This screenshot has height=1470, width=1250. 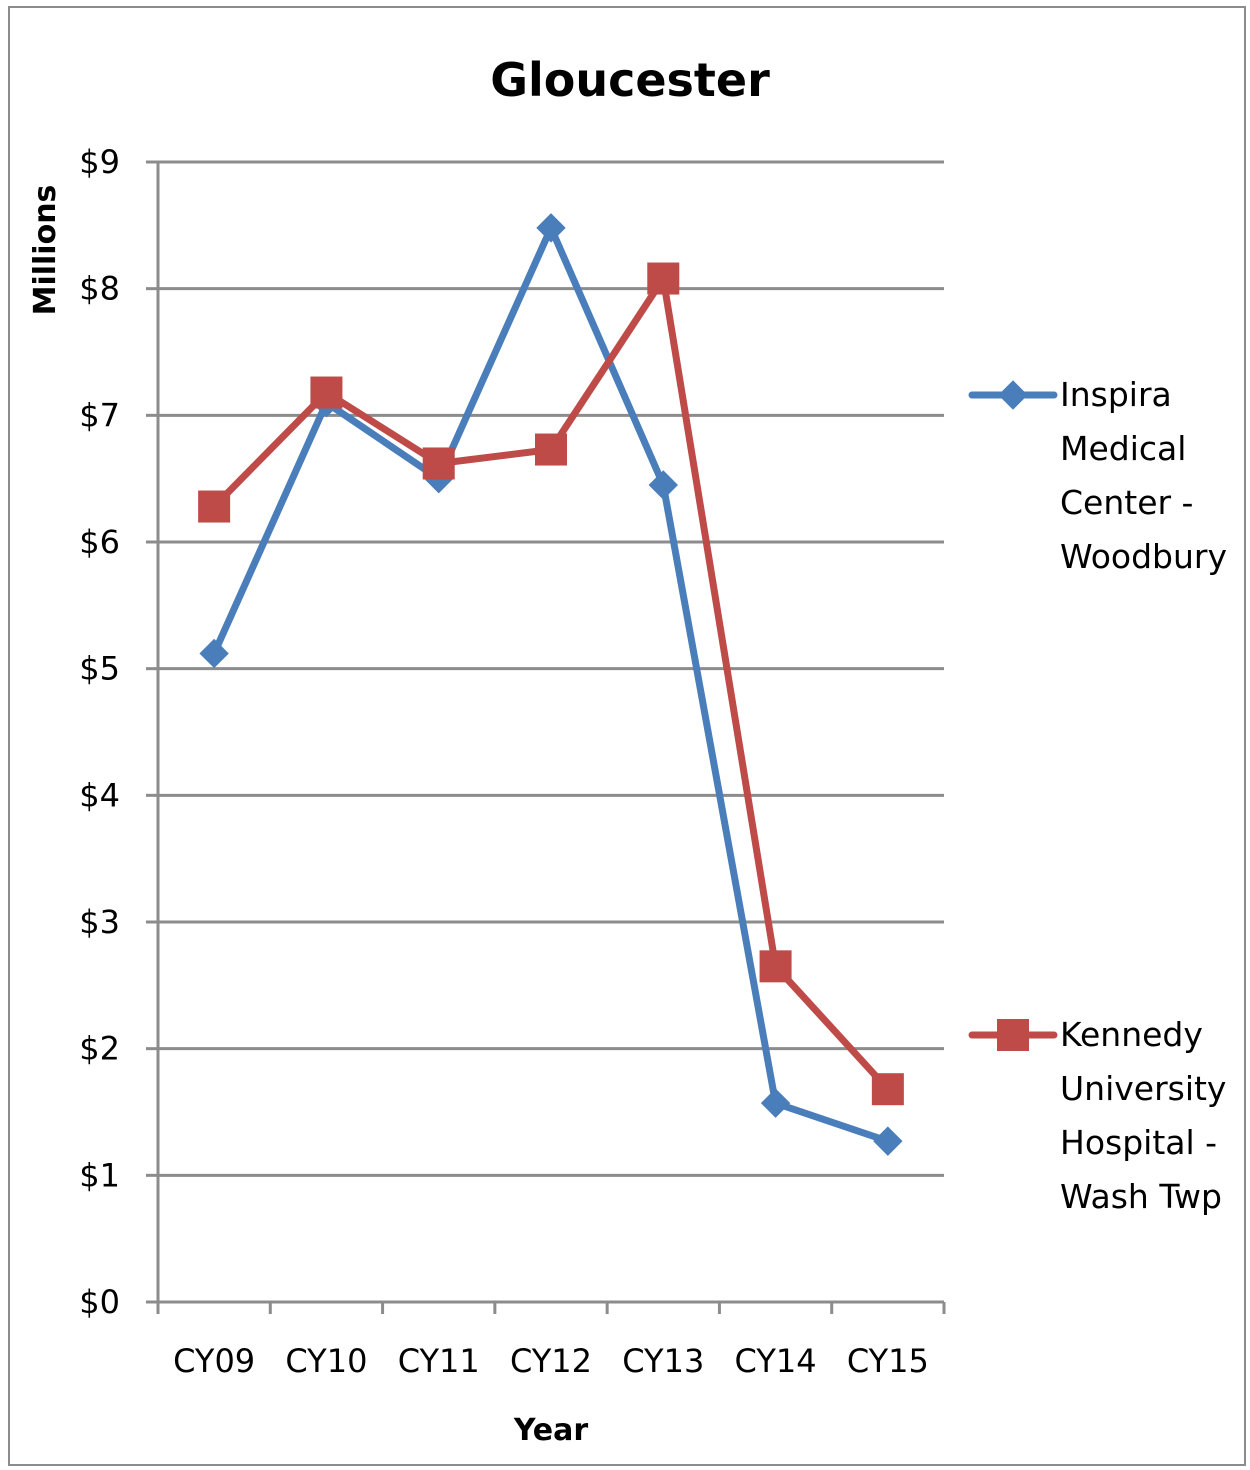 I want to click on x-tick-label: CY15, so click(x=888, y=1361).